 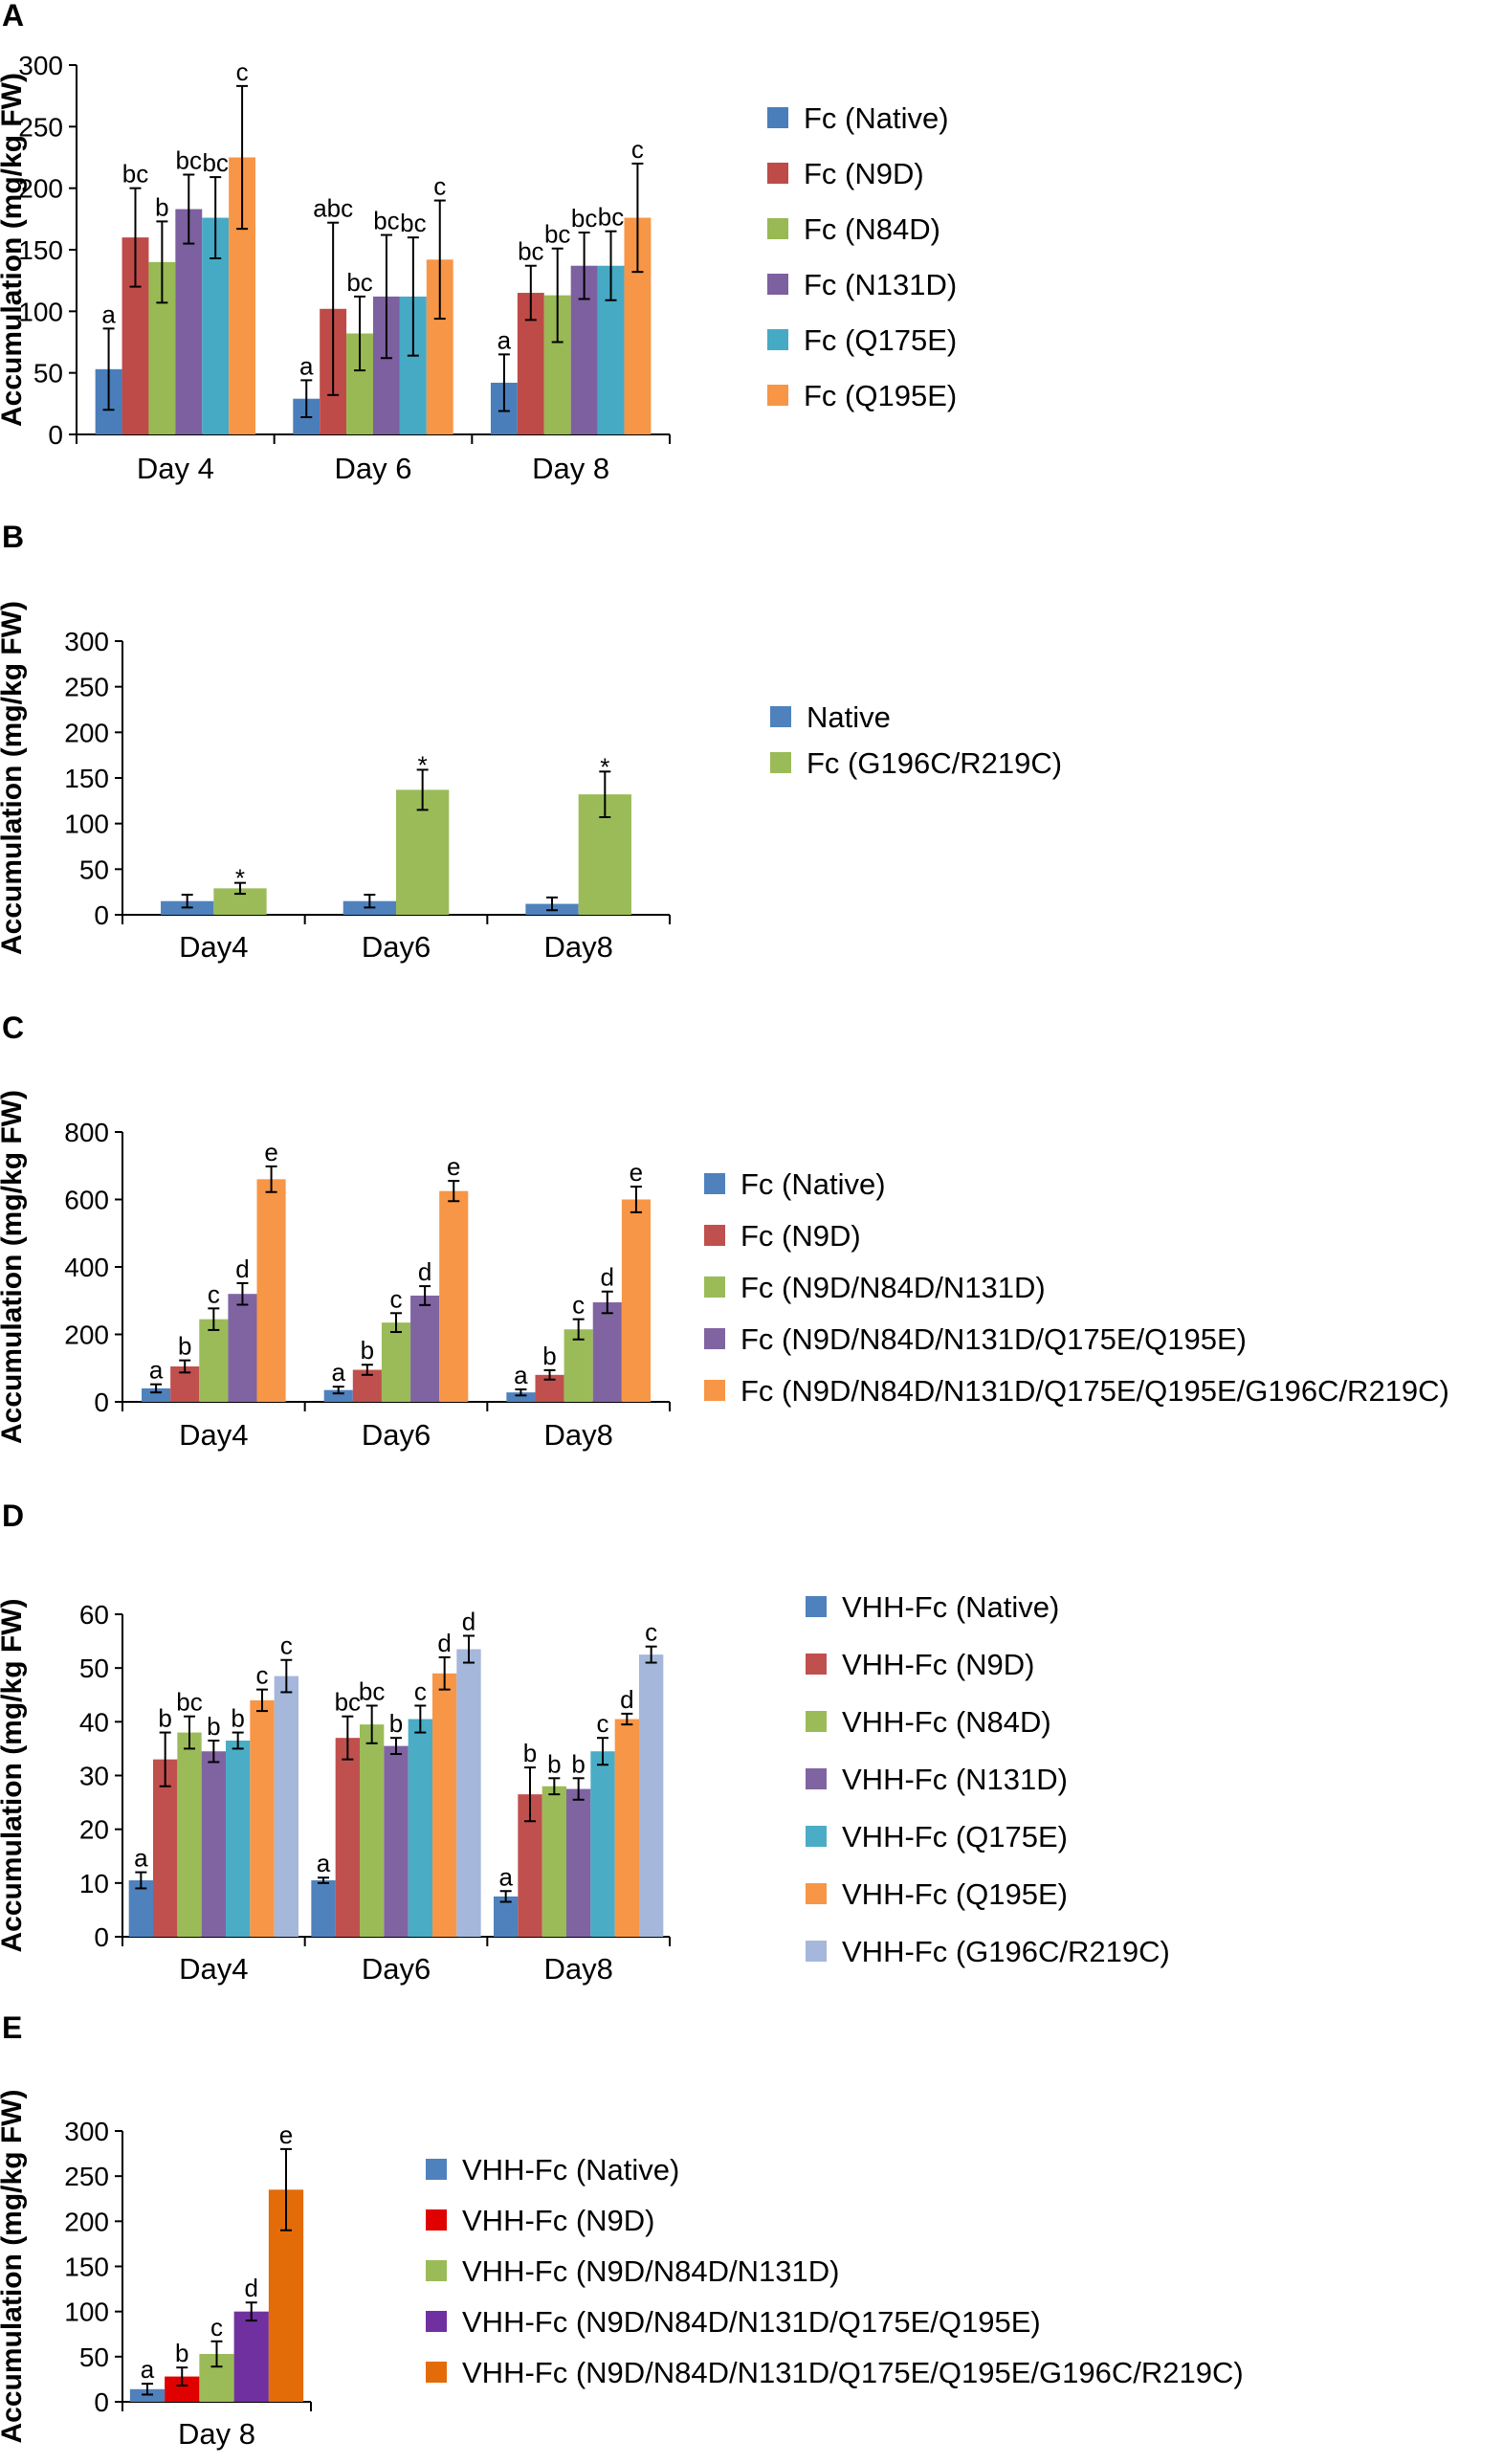 What do you see at coordinates (951, 1607) in the screenshot?
I see `legend-label: VHH-Fc (Native)` at bounding box center [951, 1607].